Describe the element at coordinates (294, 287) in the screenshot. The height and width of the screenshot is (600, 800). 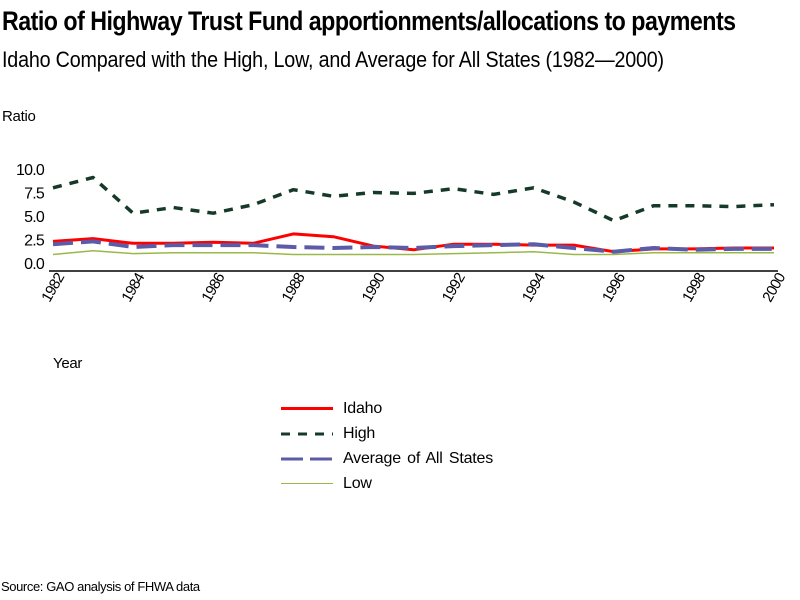
I see `x-tick-label: 1988` at that location.